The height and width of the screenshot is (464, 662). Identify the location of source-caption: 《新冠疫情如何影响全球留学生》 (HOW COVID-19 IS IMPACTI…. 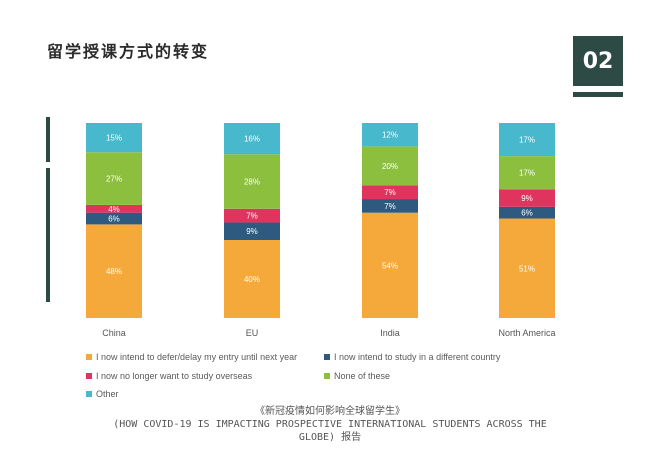
(330, 424).